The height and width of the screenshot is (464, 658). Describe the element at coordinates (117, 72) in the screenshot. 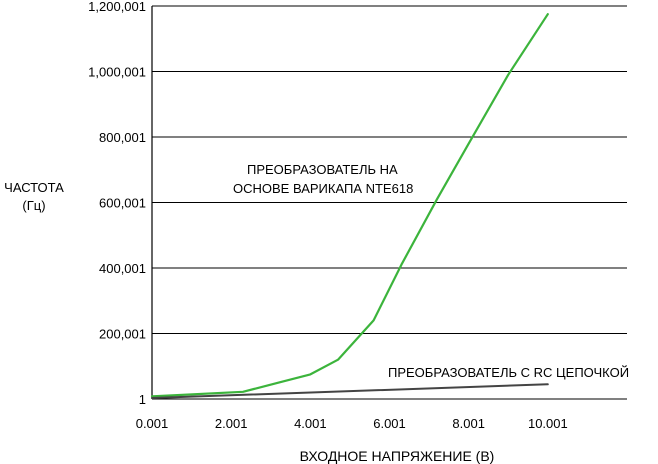

I see `y-tick-label: 1,000,001` at that location.